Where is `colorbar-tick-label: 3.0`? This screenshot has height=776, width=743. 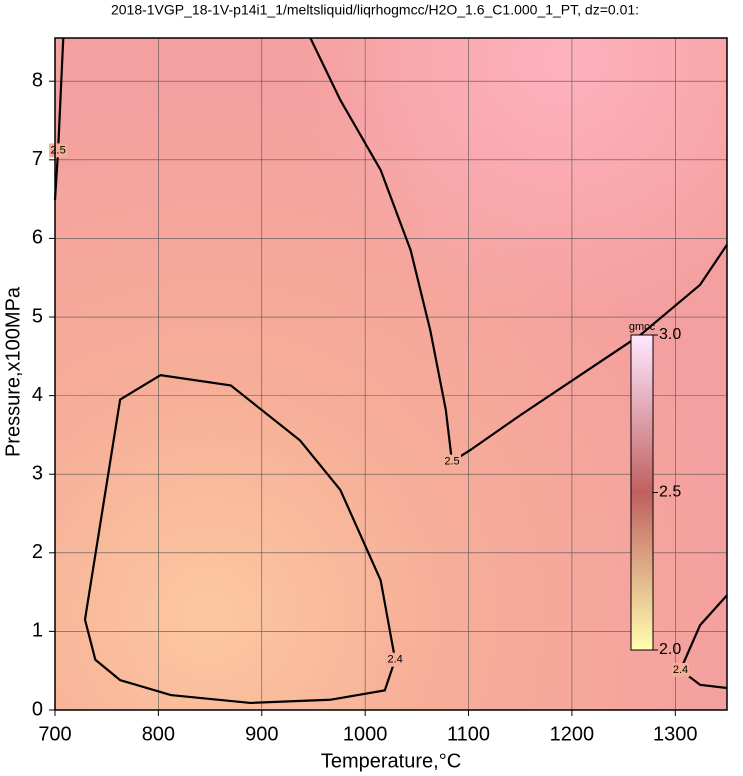
colorbar-tick-label: 3.0 is located at coordinates (670, 334).